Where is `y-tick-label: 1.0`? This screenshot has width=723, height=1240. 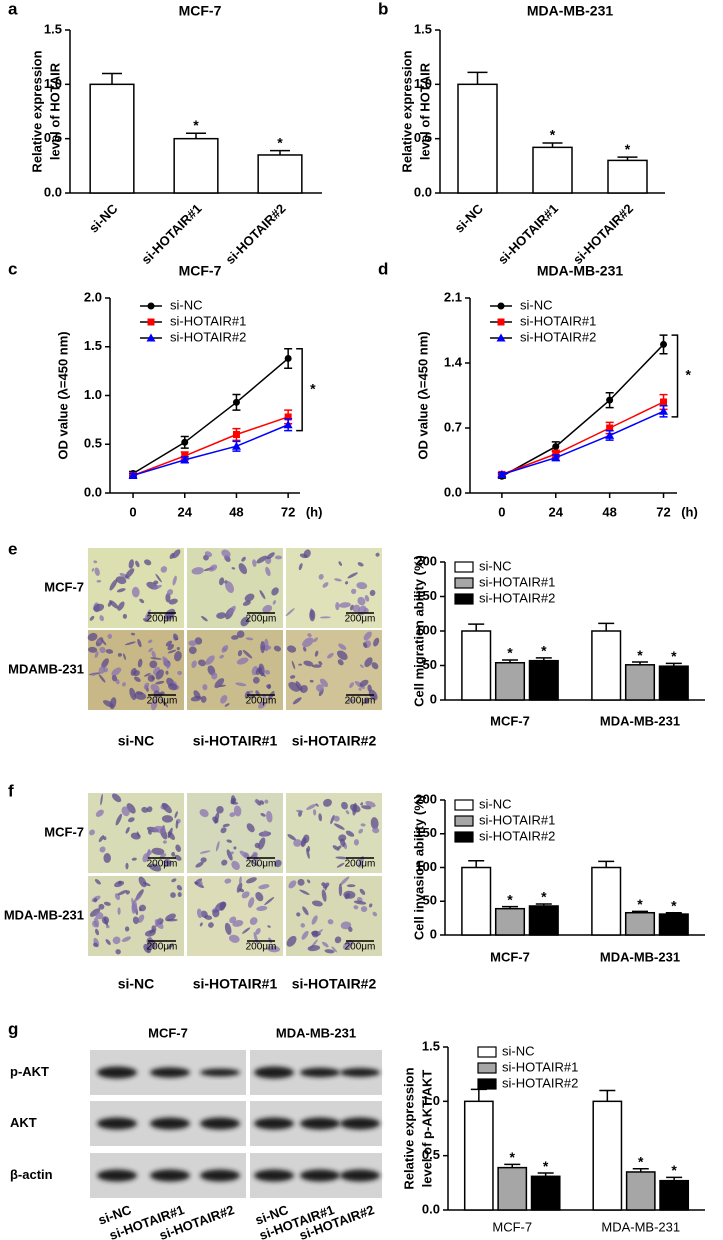 y-tick-label: 1.0 is located at coordinates (431, 1100).